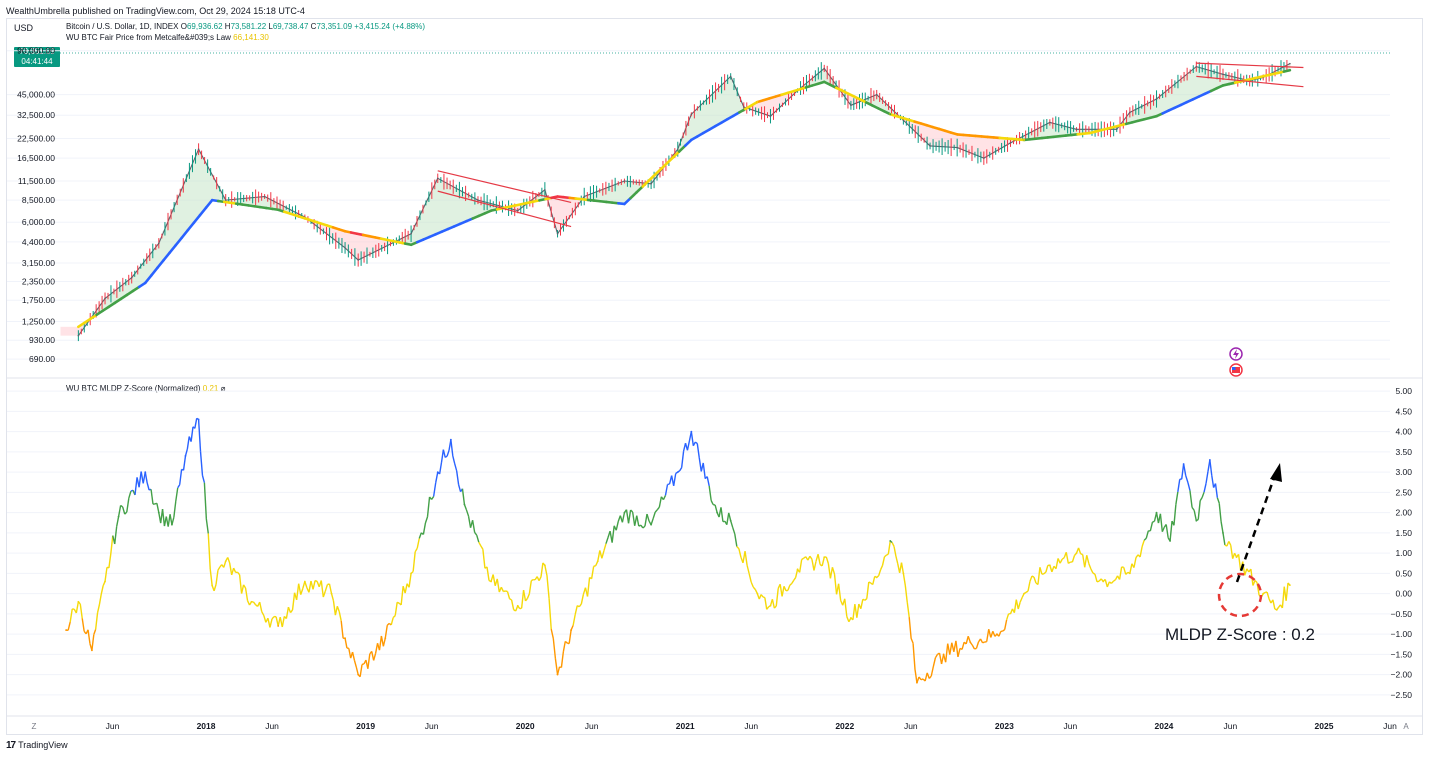  What do you see at coordinates (1401, 654) in the screenshot?
I see `zscore-tick-label: −1.50` at bounding box center [1401, 654].